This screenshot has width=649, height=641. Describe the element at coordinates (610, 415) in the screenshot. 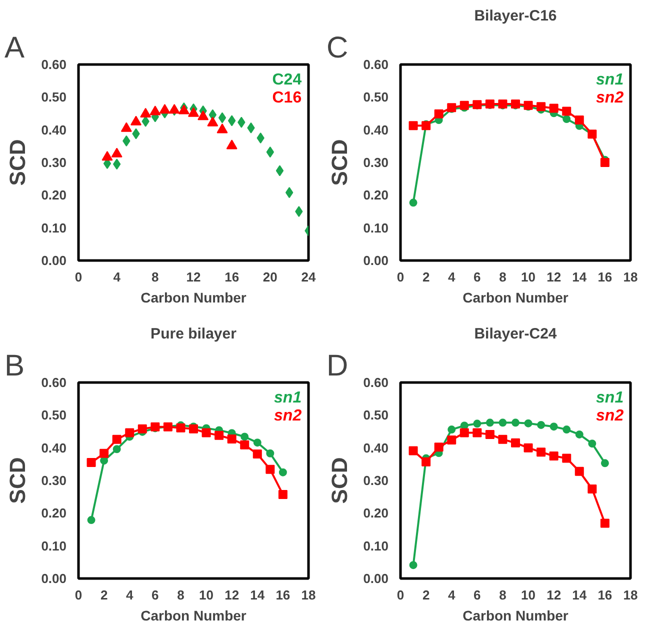

I see `text: sn2` at that location.